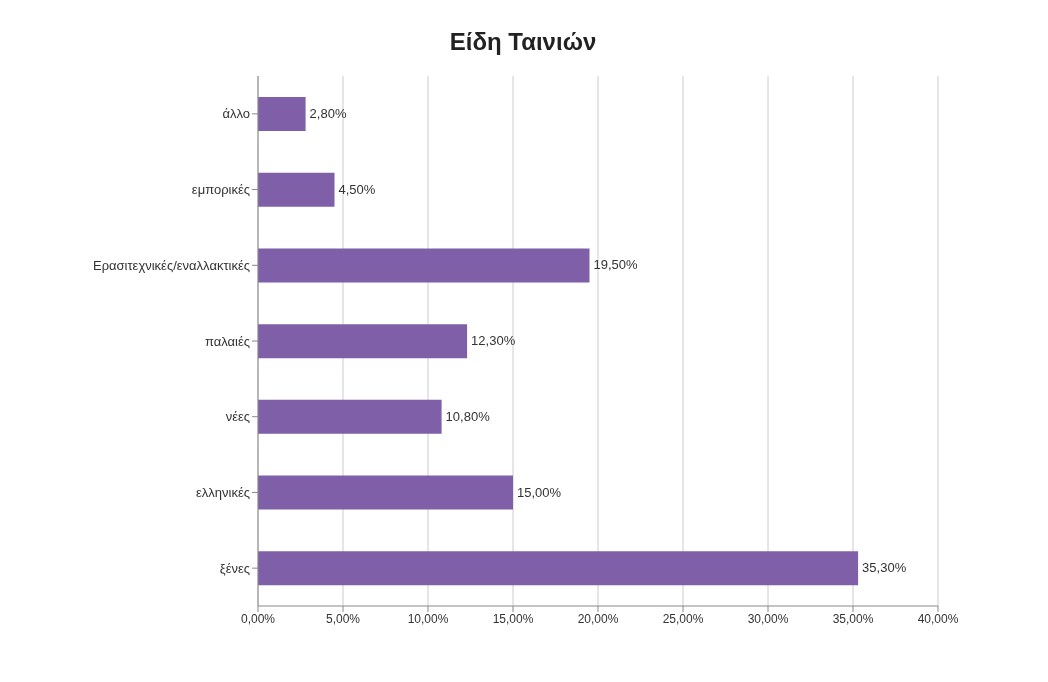 The width and height of the screenshot is (1048, 682). Describe the element at coordinates (493, 341) in the screenshot. I see `data-label: 12,30%` at that location.